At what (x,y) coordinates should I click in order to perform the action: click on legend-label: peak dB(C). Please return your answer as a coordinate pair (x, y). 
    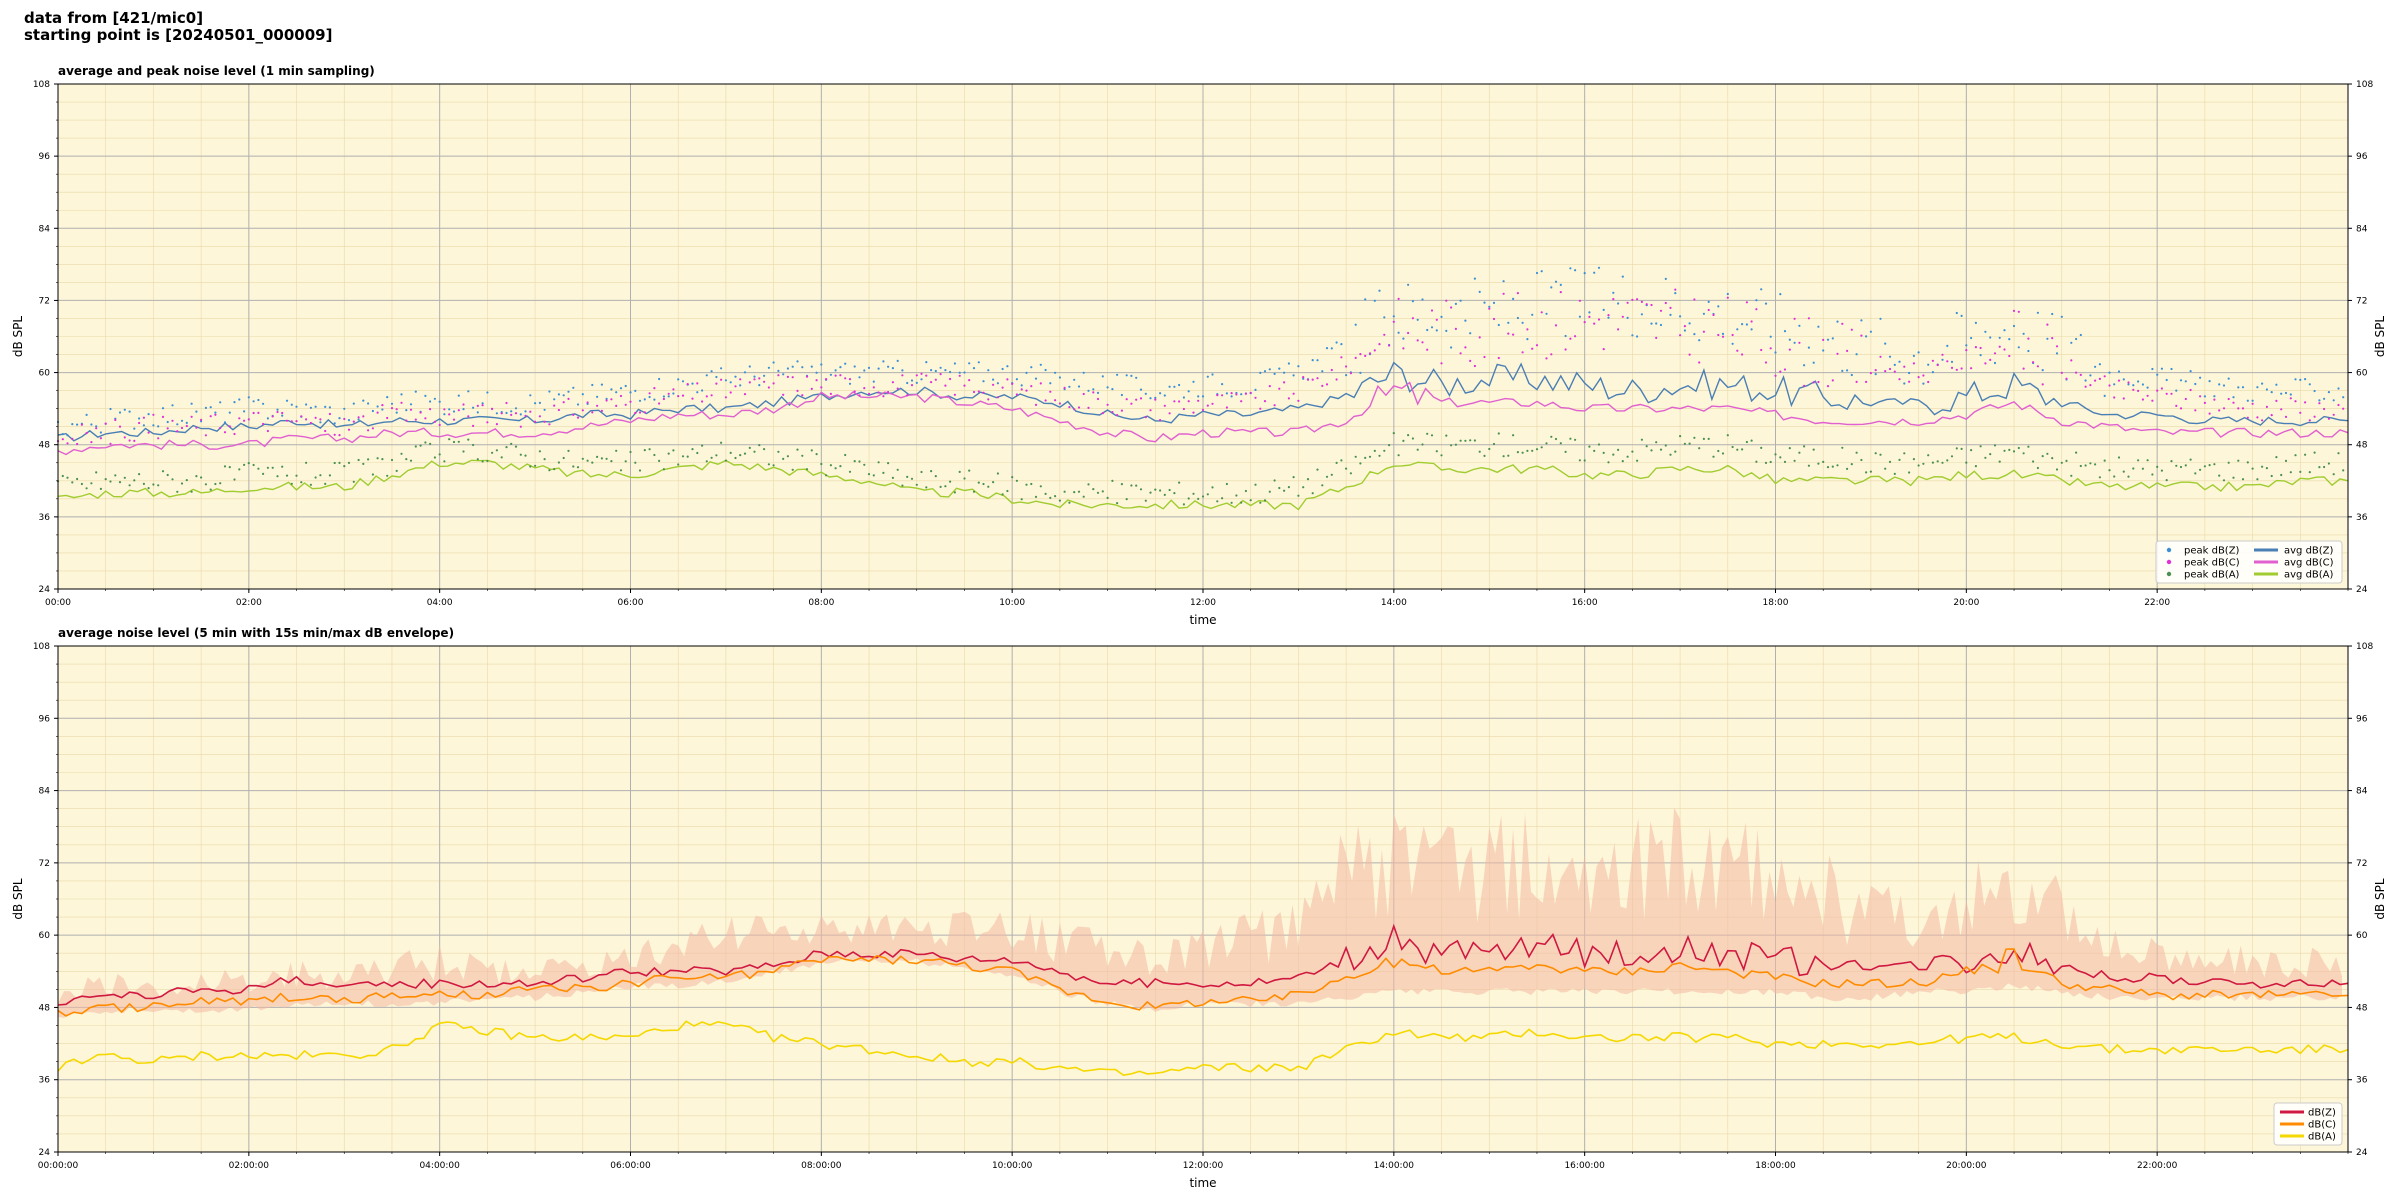
    Looking at the image, I should click on (2212, 563).